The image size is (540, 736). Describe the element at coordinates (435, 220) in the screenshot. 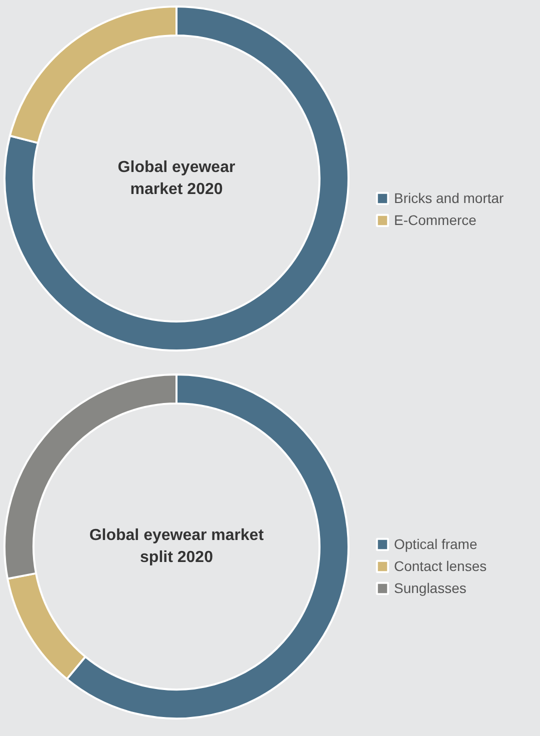

I see `legend-label: E-Commerce` at that location.